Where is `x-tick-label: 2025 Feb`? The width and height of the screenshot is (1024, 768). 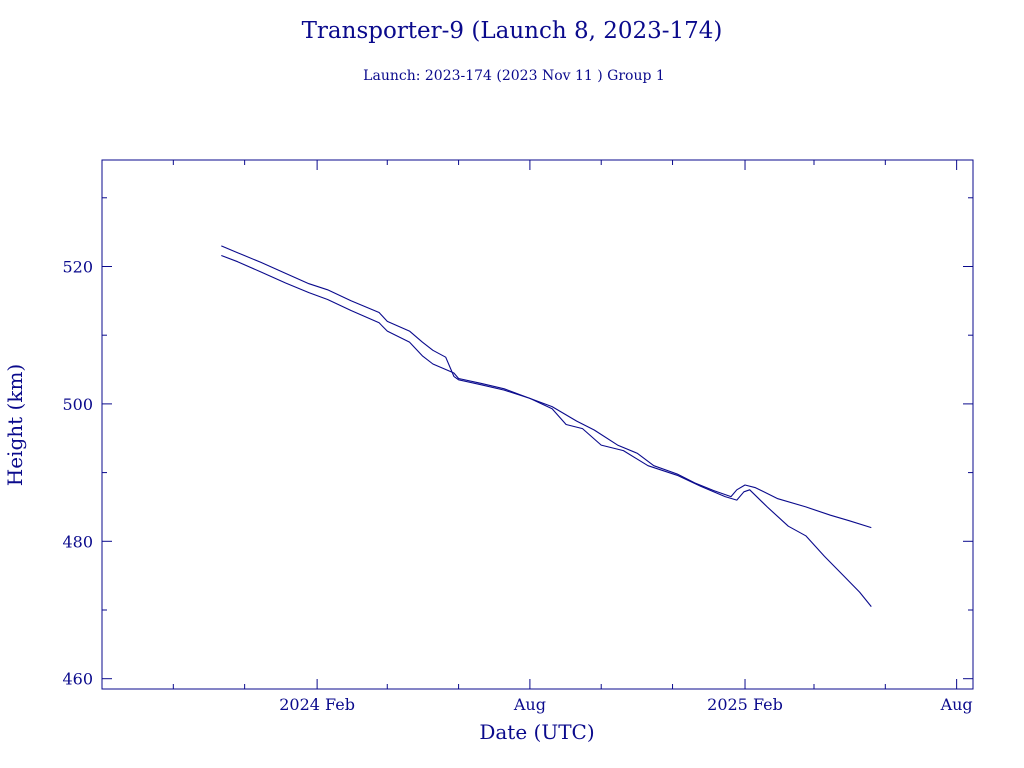 x-tick-label: 2025 Feb is located at coordinates (745, 704).